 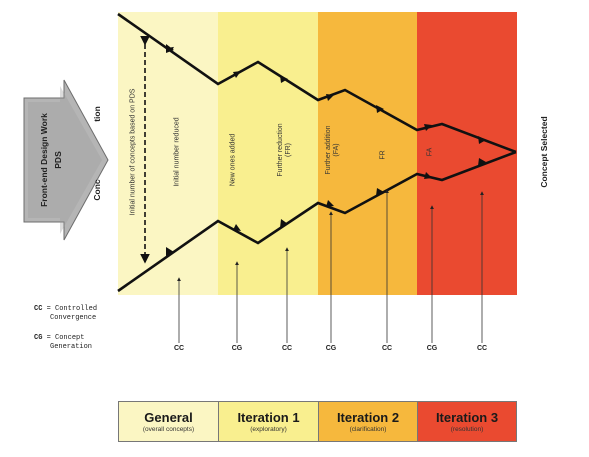 I want to click on stage-iteration1-title: Iteration 1, so click(x=268, y=417).